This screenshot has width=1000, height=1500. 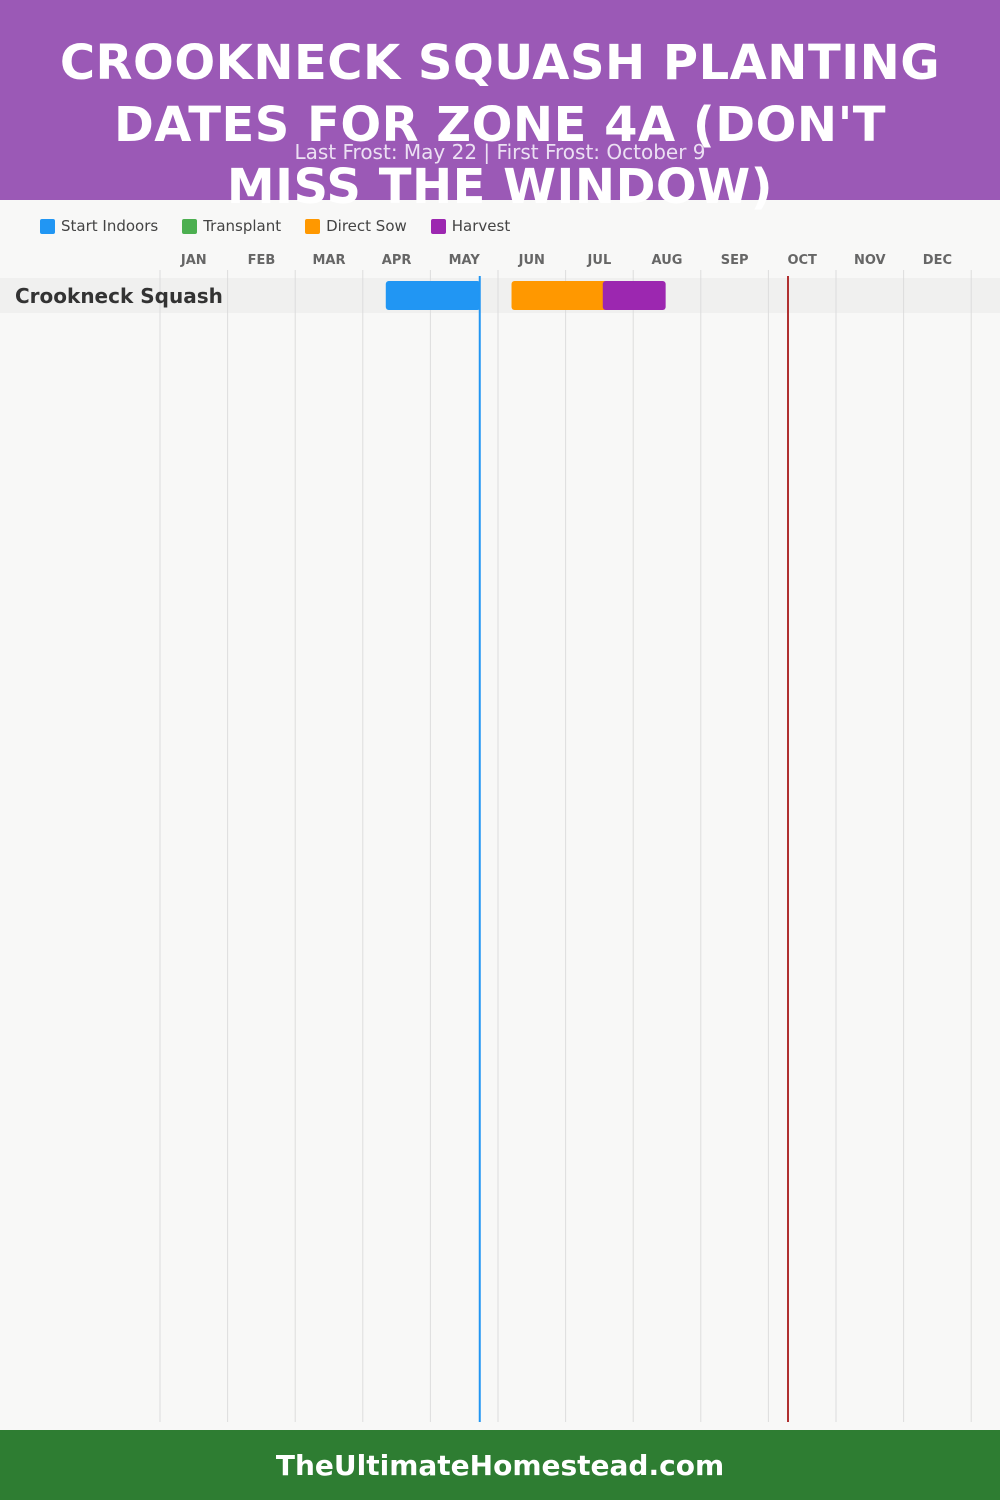 What do you see at coordinates (262, 260) in the screenshot?
I see `month-label-feb: FEB` at bounding box center [262, 260].